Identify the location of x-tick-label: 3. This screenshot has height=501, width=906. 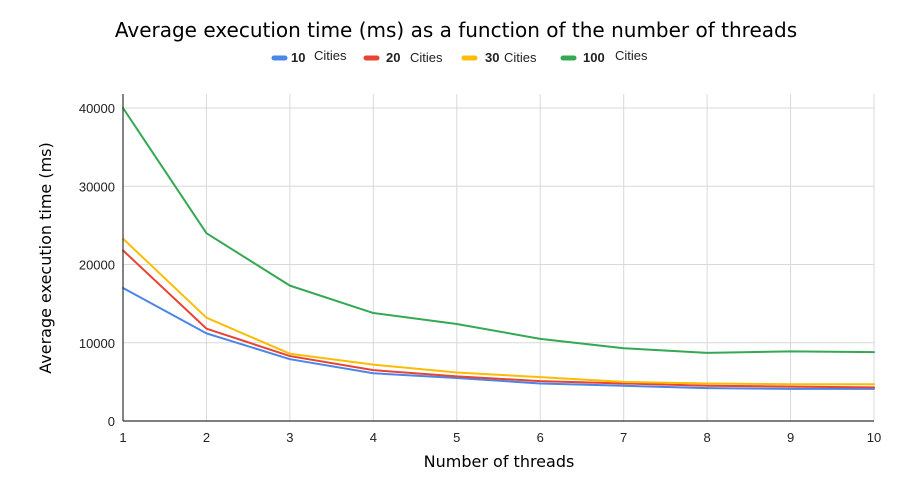
(289, 437).